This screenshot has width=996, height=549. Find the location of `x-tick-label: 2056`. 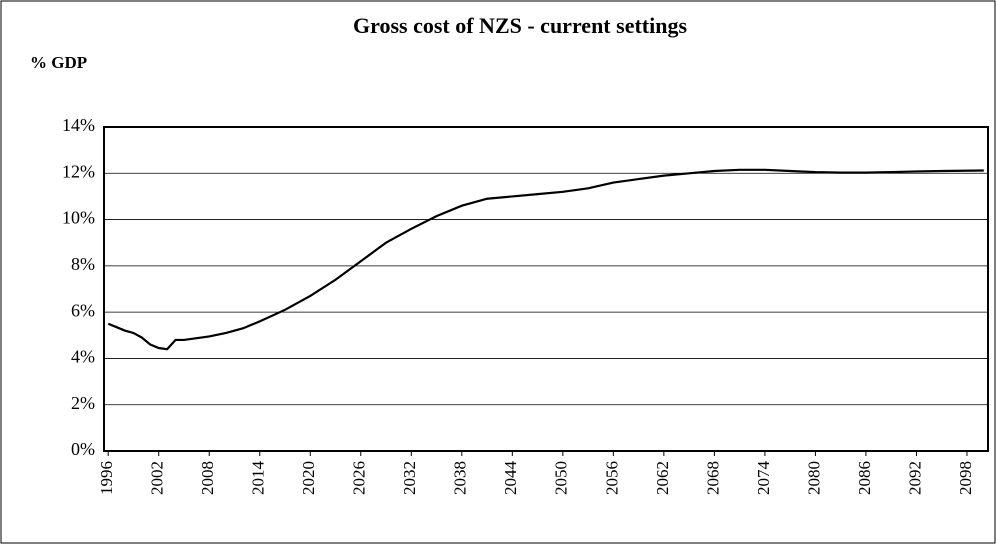

x-tick-label: 2056 is located at coordinates (611, 478).